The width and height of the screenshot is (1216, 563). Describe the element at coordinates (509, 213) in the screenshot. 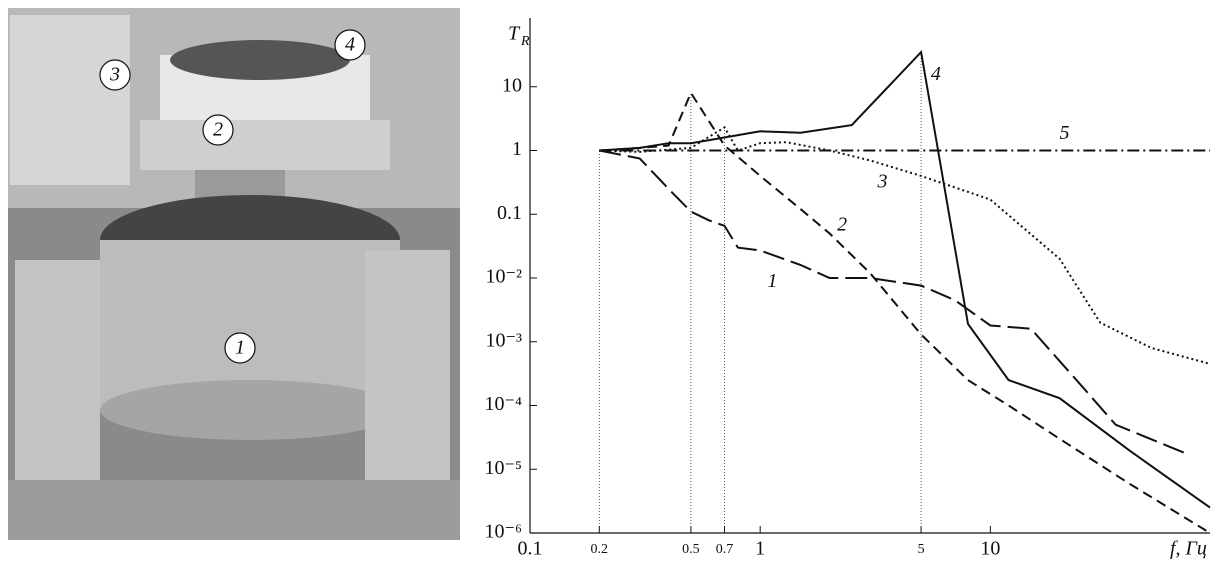

I see `y-tick-label: 0.1` at that location.